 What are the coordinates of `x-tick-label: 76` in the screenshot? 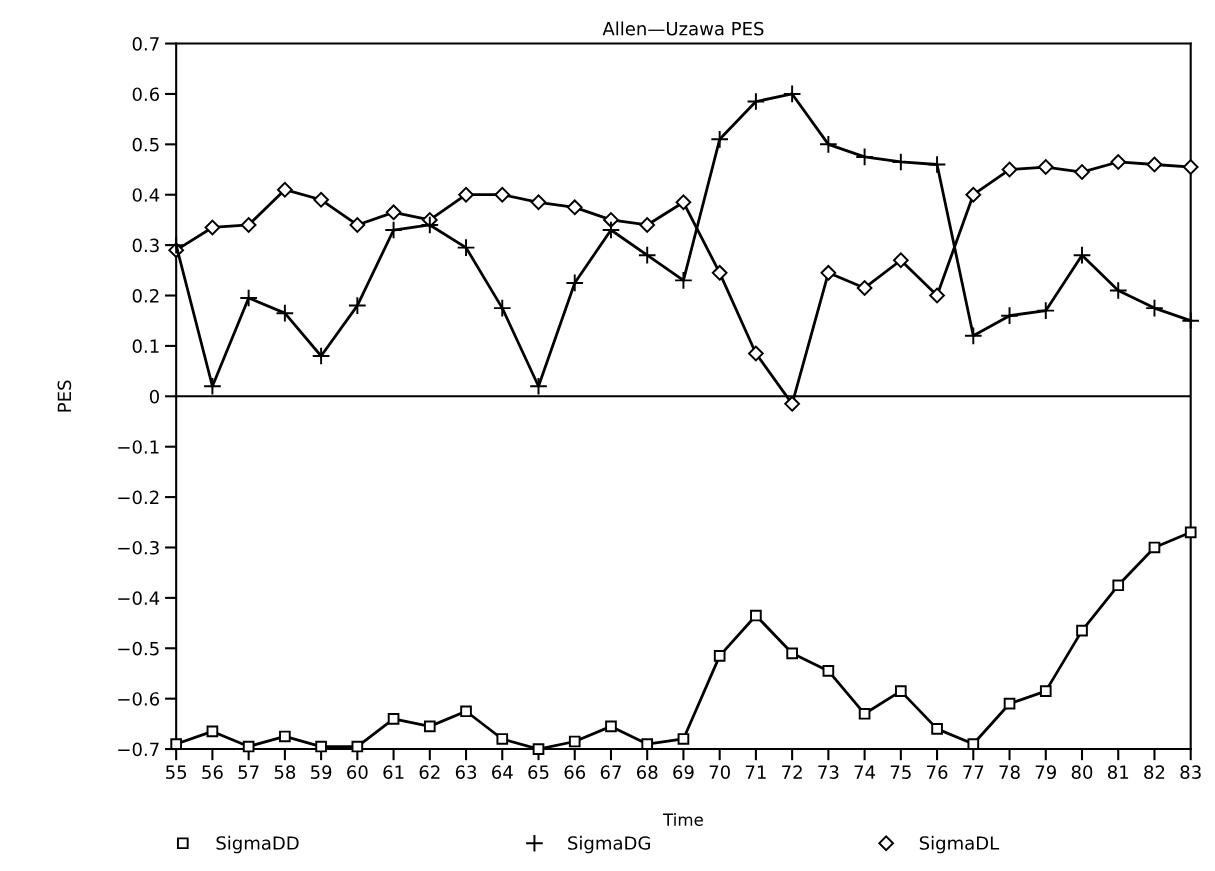 It's located at (937, 772).